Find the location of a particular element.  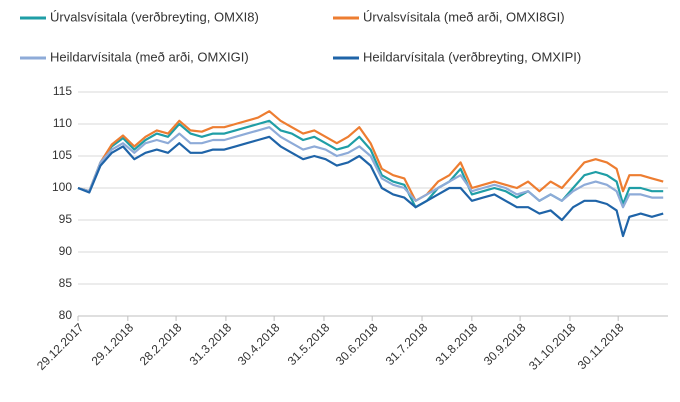

legend-label: Heildarvísitala (með arði, OMXIGI) is located at coordinates (149, 56).